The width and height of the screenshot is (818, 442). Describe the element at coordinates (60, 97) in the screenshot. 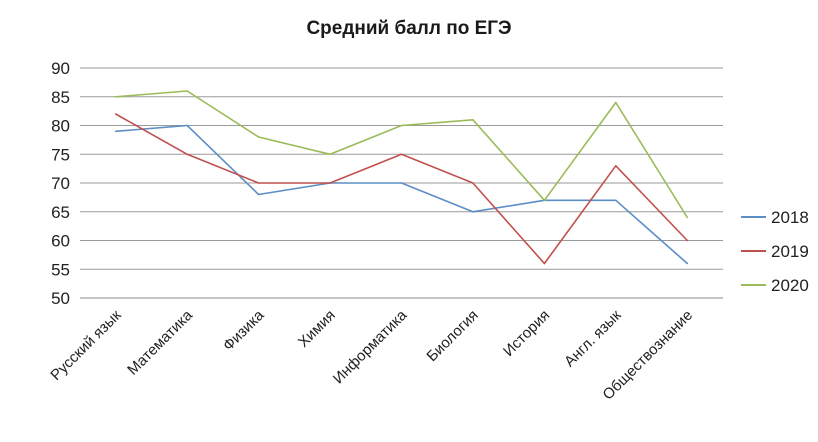

I see `y-tick-label: 85` at that location.